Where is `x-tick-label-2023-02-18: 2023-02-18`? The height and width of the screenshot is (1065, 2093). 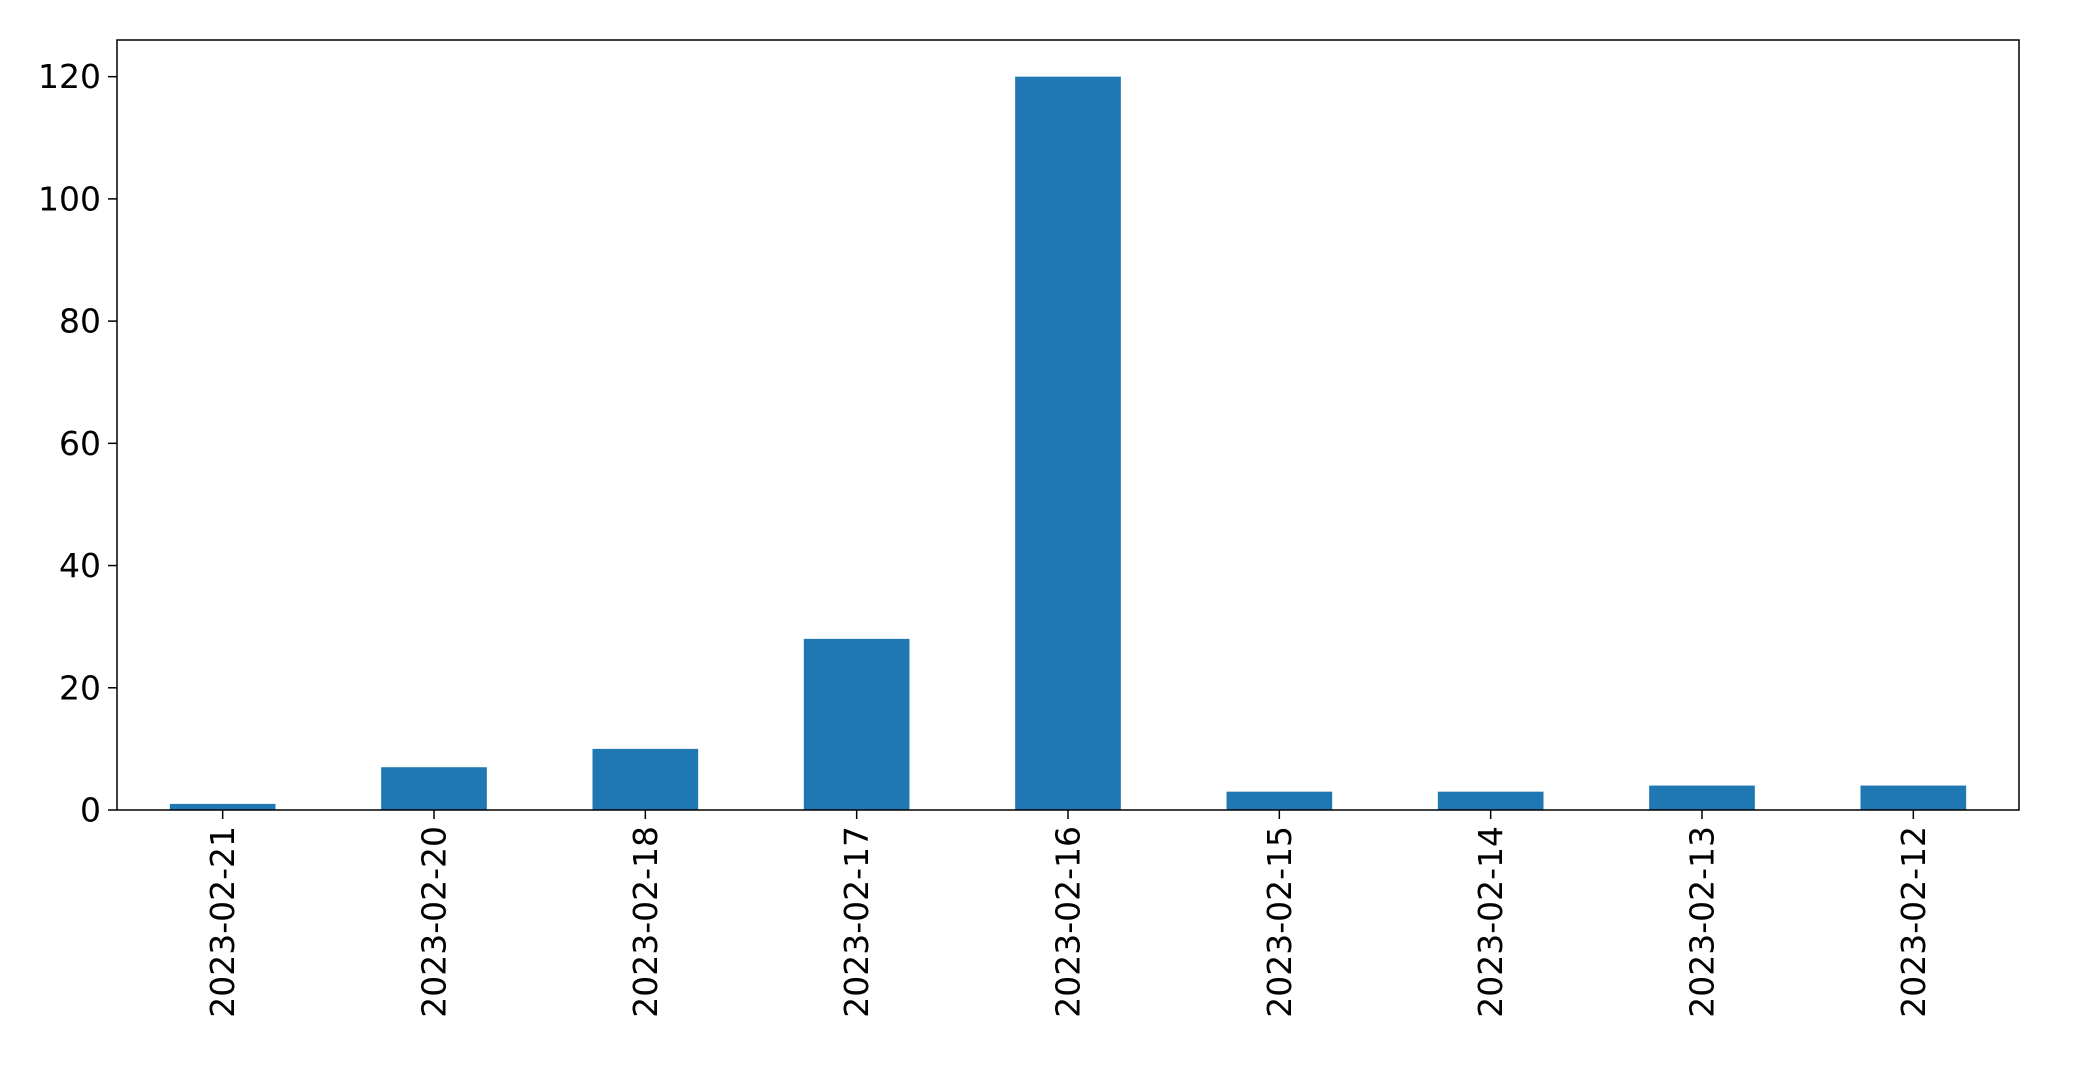
x-tick-label-2023-02-18: 2023-02-18 is located at coordinates (645, 922).